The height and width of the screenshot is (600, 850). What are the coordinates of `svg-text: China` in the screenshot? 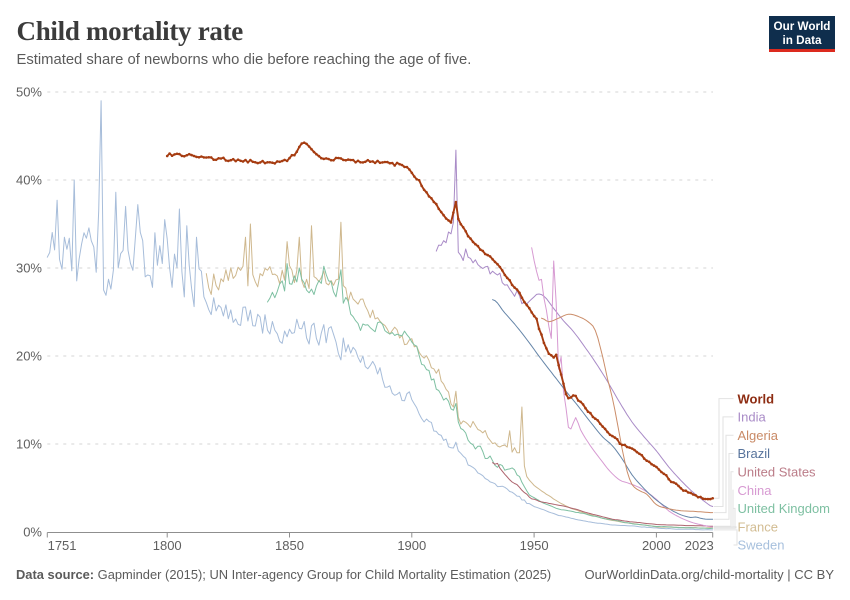 It's located at (755, 490).